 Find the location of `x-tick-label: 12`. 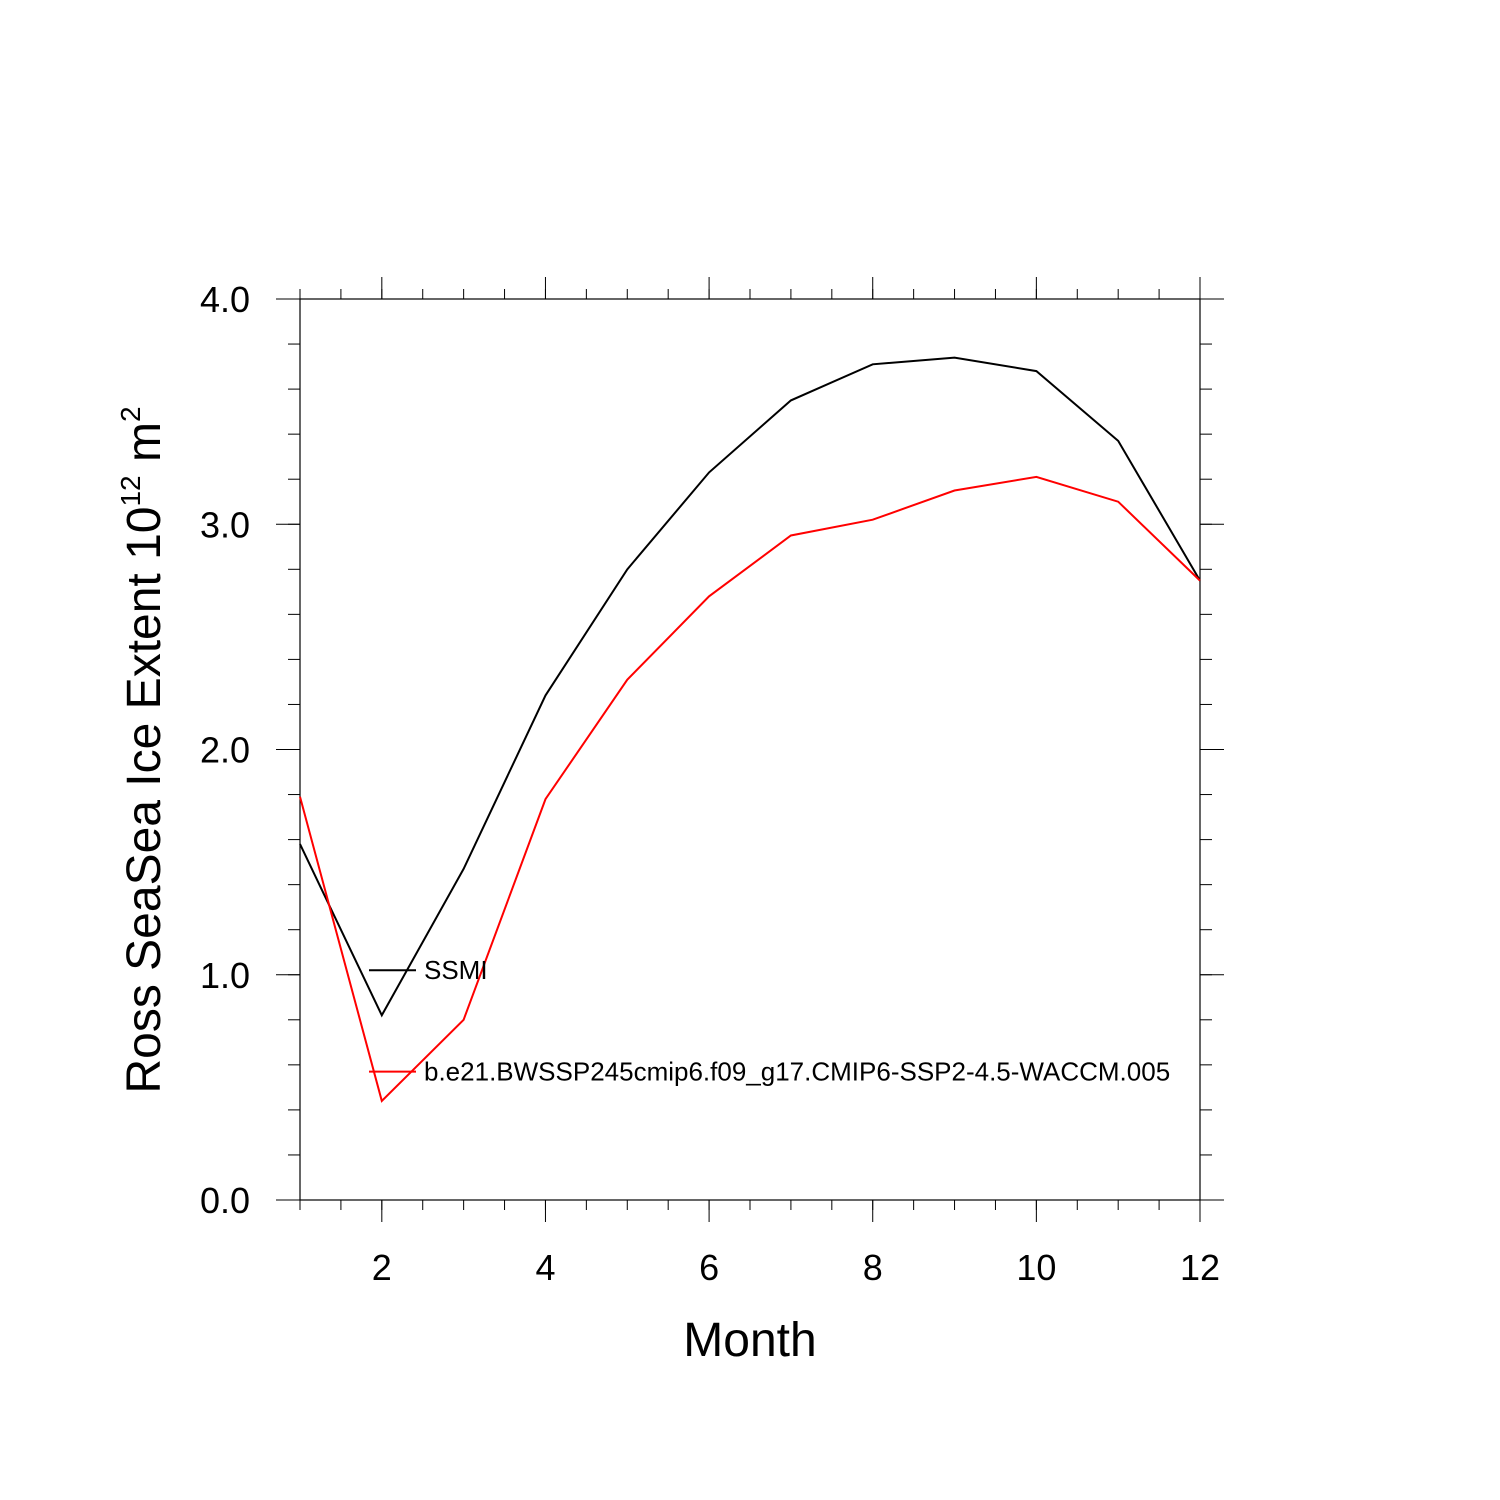

x-tick-label: 12 is located at coordinates (1200, 1267).